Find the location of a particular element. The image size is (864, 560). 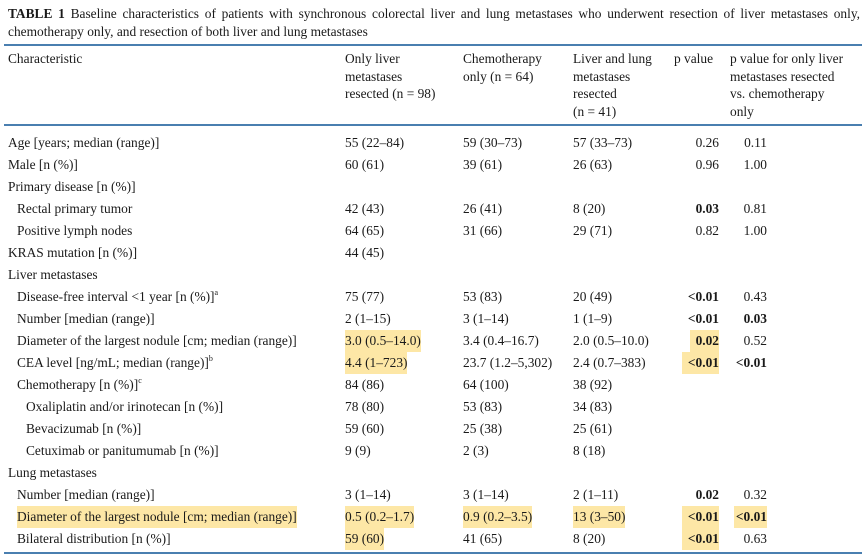

header-line: metastases resected is located at coordinates (782, 76).